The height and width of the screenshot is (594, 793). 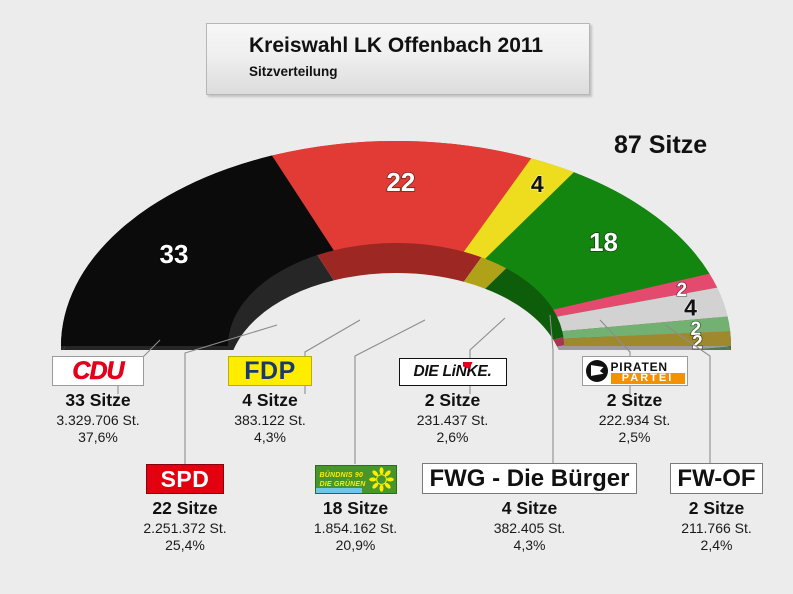 I want to click on total-seats-label: 87 Sitze, so click(x=661, y=145).